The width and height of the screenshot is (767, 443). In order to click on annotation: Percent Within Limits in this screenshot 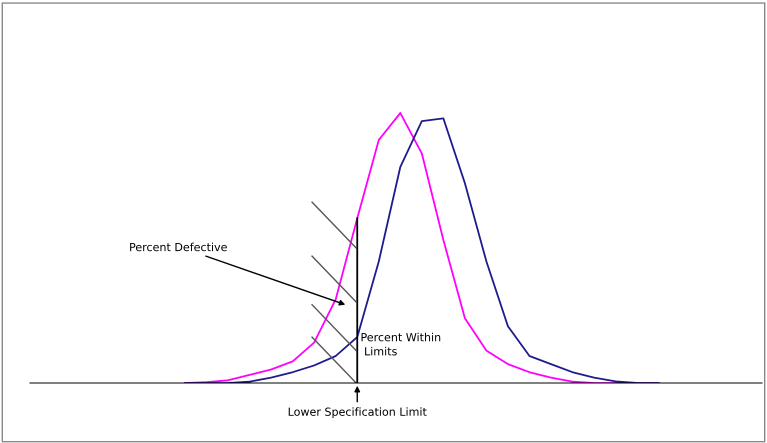, I will do `click(401, 344)`.